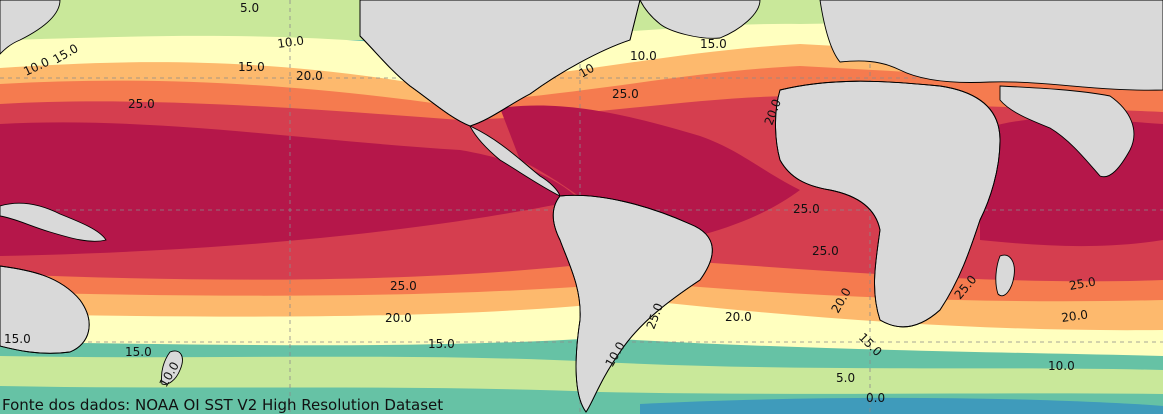 This screenshot has height=414, width=1163. I want to click on label-25-satl-b: 25.0, so click(825, 251).